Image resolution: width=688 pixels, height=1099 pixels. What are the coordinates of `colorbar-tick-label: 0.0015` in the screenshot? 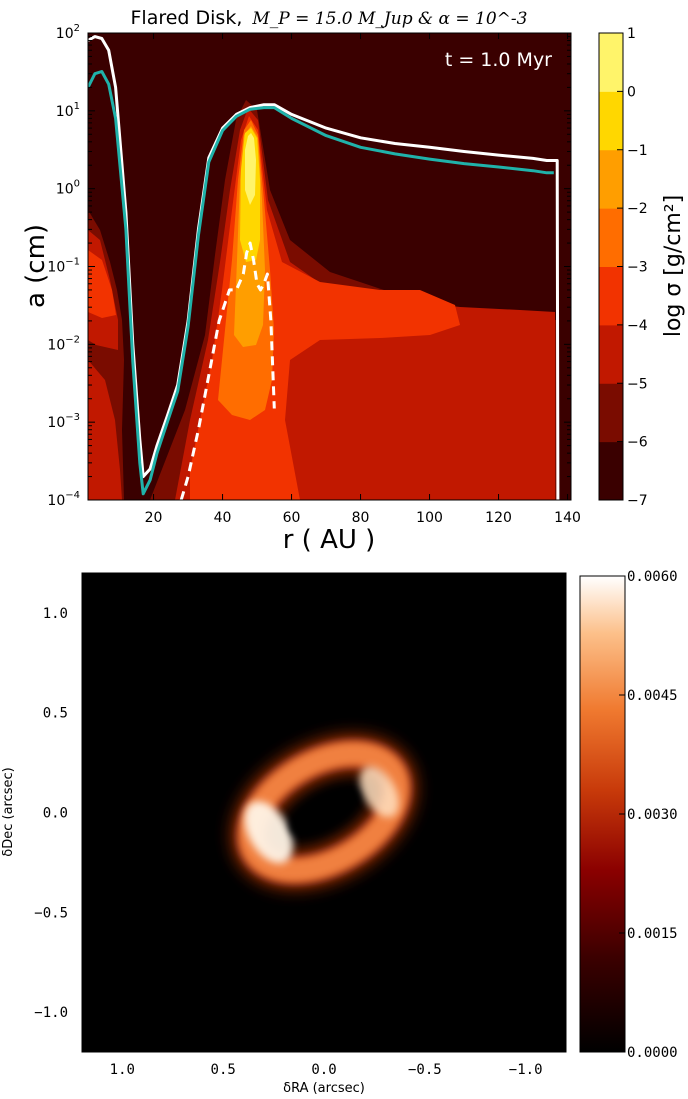 It's located at (652, 934).